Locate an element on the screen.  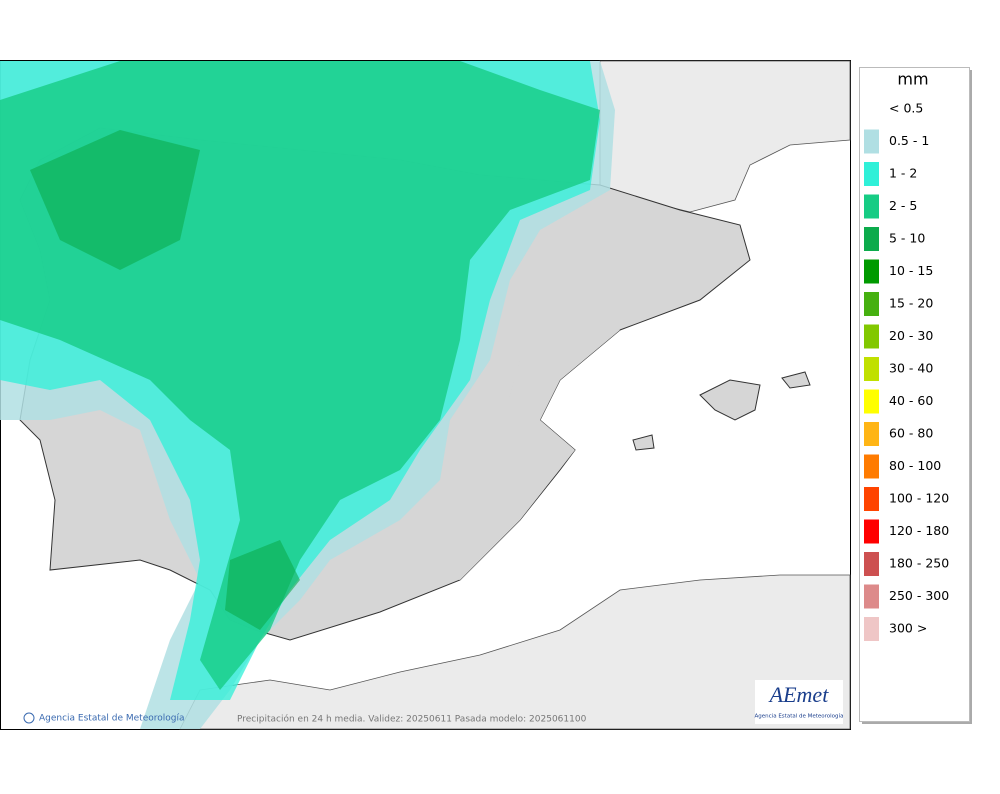
legend-label: 100 - 120 is located at coordinates (919, 498).